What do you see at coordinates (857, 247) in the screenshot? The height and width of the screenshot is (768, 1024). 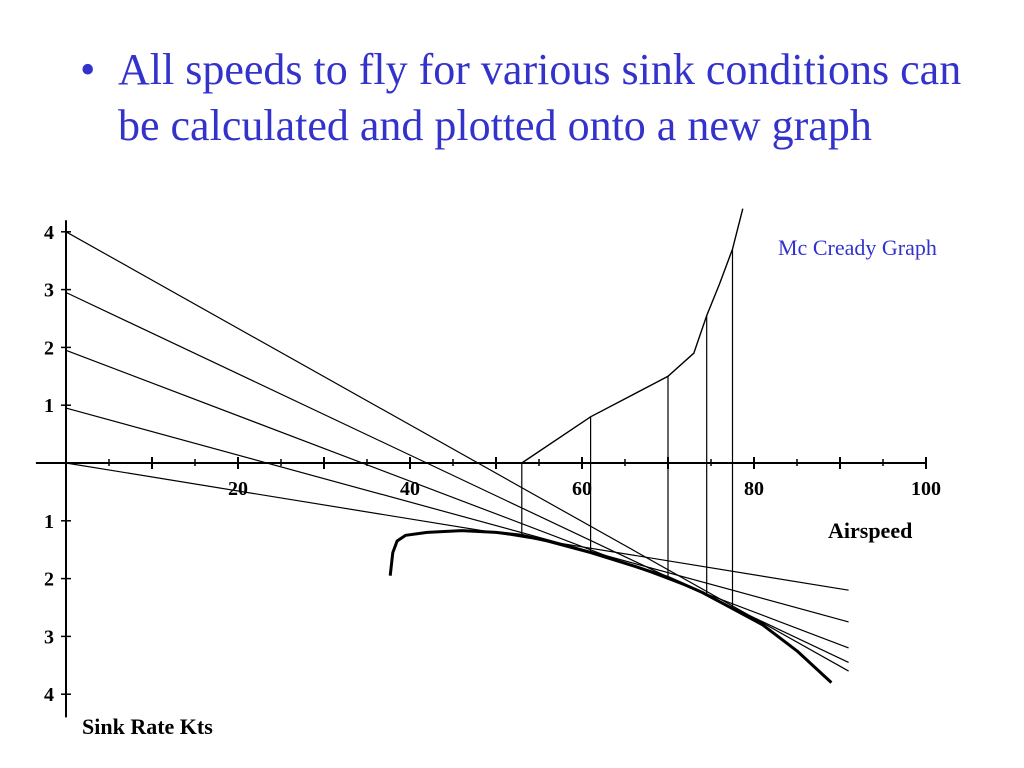 I see `chart-annotation: Mc Cready Graph` at bounding box center [857, 247].